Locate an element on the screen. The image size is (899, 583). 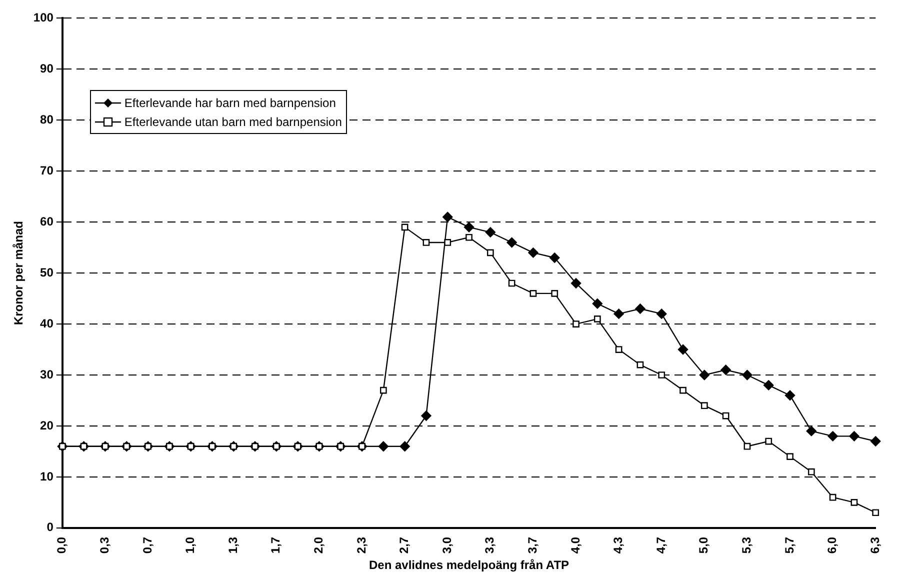
y-tick-label: 40 is located at coordinates (47, 323).